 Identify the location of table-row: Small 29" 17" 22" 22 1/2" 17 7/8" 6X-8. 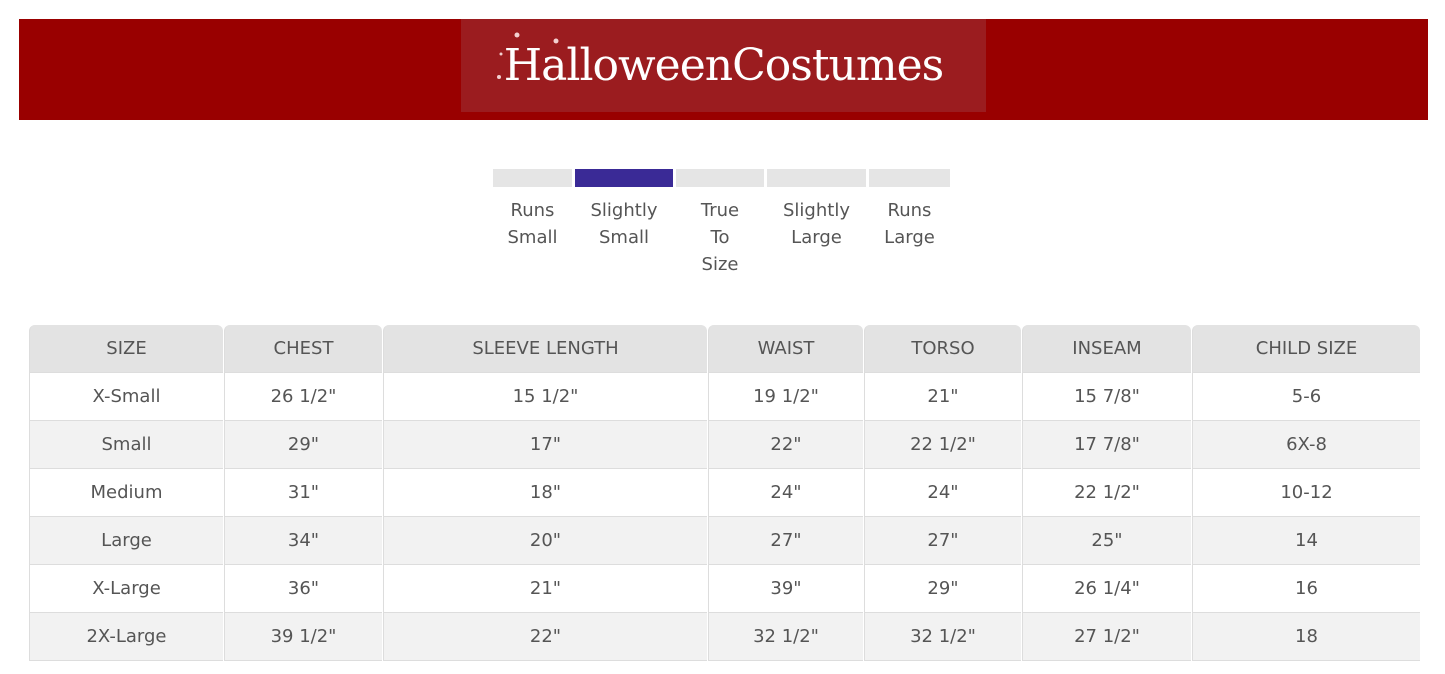
(724, 444).